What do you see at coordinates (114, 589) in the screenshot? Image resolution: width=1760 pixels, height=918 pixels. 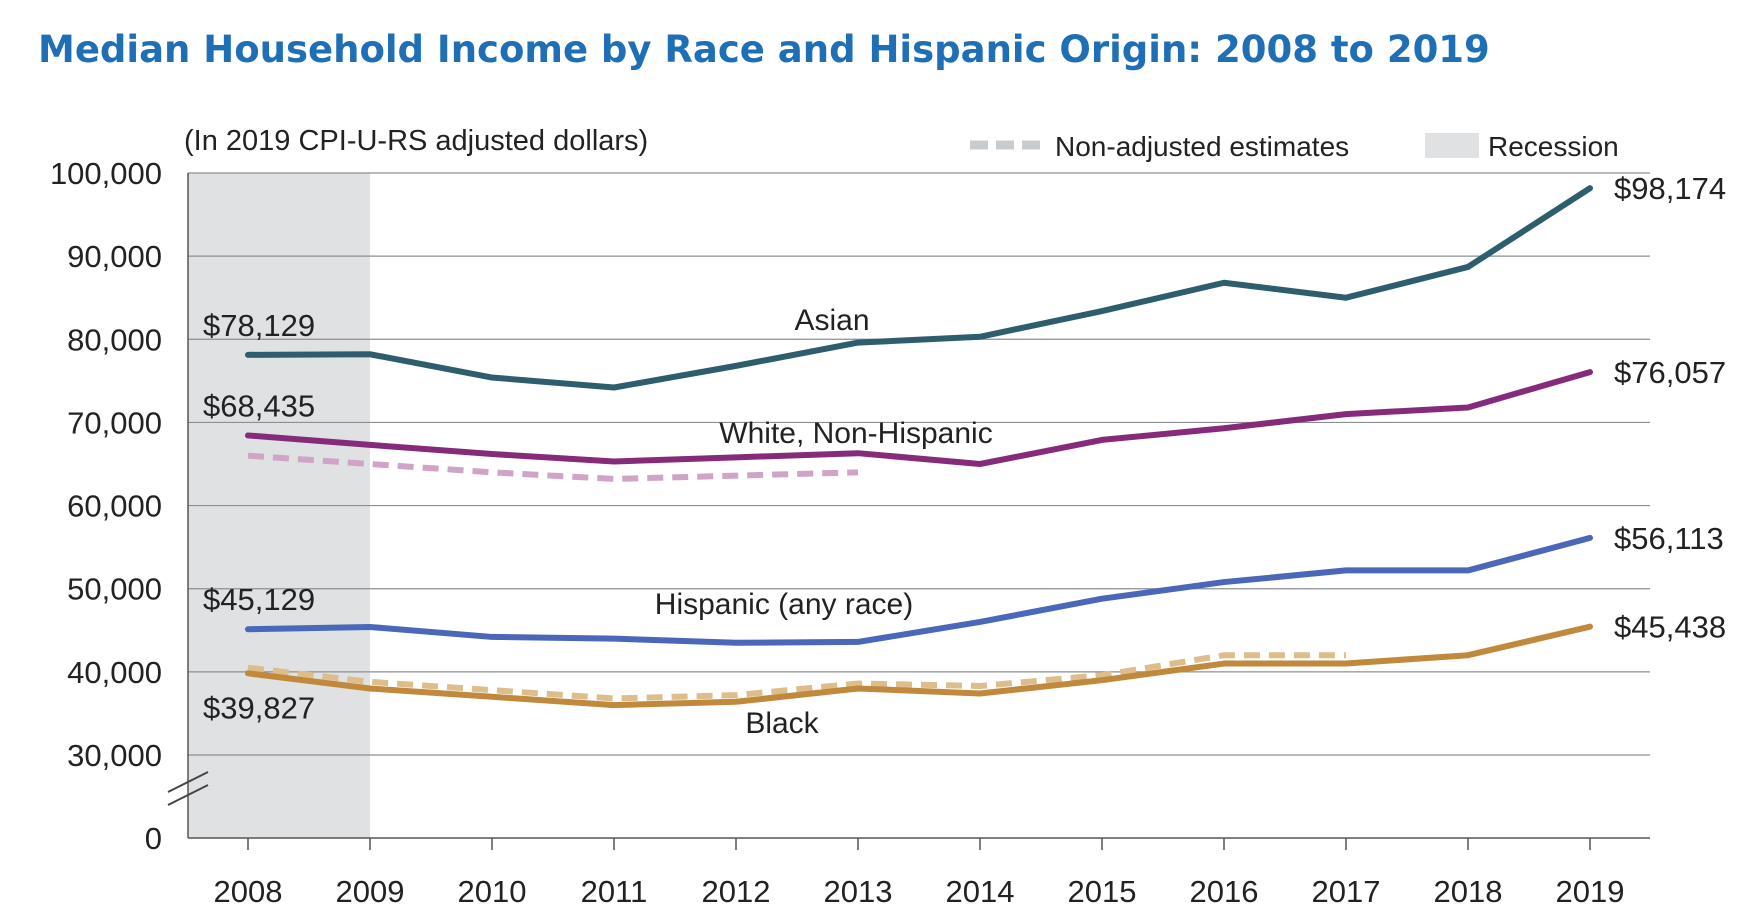 I see `y-tick-label: 50,000` at bounding box center [114, 589].